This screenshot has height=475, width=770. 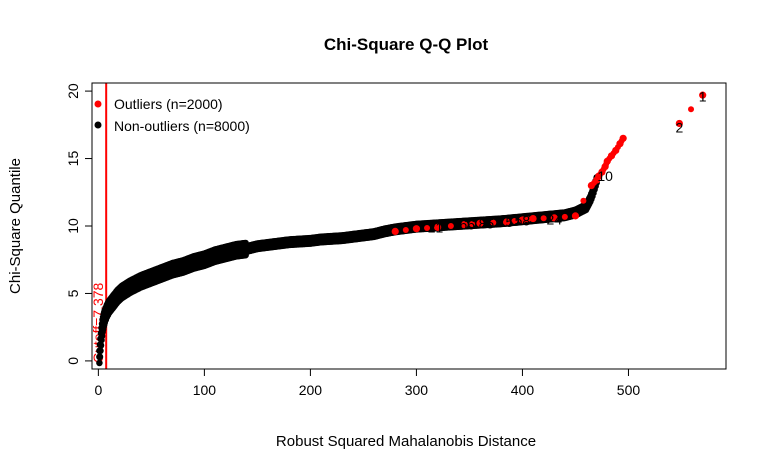 I want to click on y-axis-label: Chi-Square Quantile, so click(x=15, y=226).